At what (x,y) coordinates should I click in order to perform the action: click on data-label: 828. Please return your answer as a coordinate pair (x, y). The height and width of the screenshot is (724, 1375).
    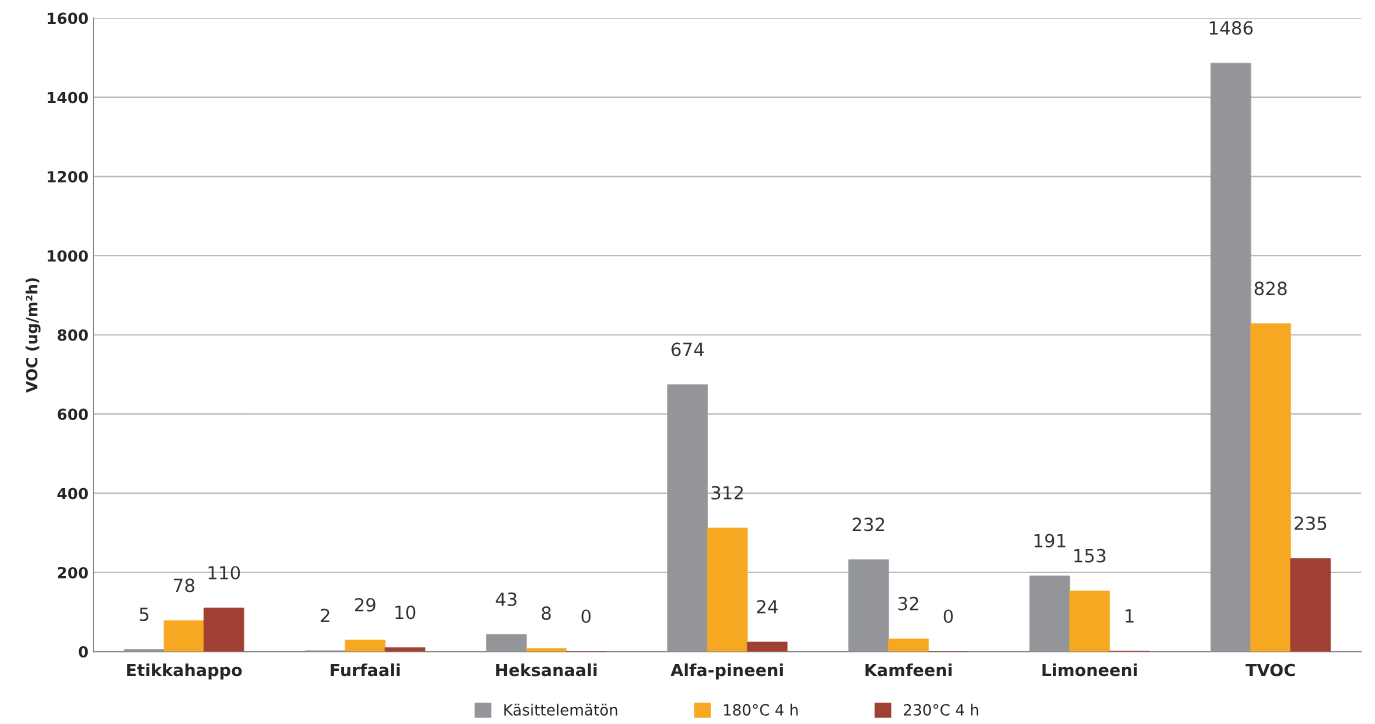
    Looking at the image, I should click on (1270, 288).